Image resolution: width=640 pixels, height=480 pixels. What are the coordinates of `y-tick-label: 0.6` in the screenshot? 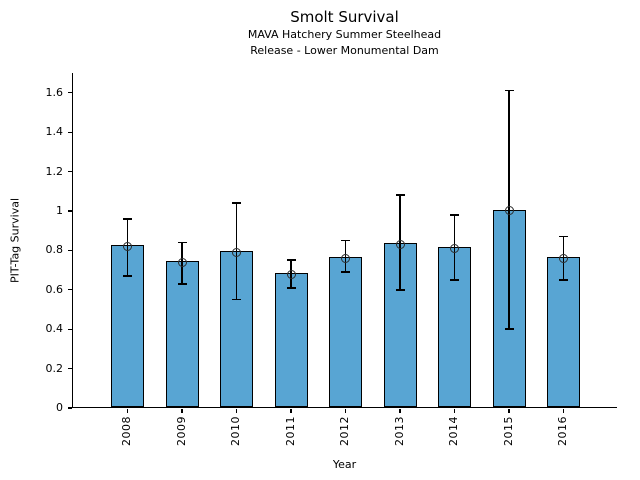 It's located at (54, 289).